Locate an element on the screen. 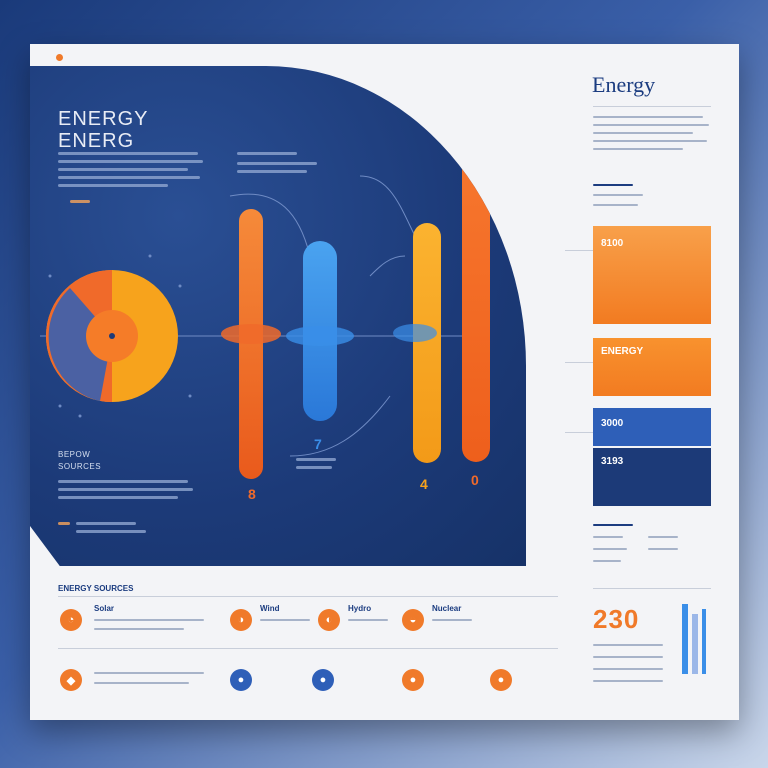  panel-bottom-label-2: SOURCES is located at coordinates (80, 466).